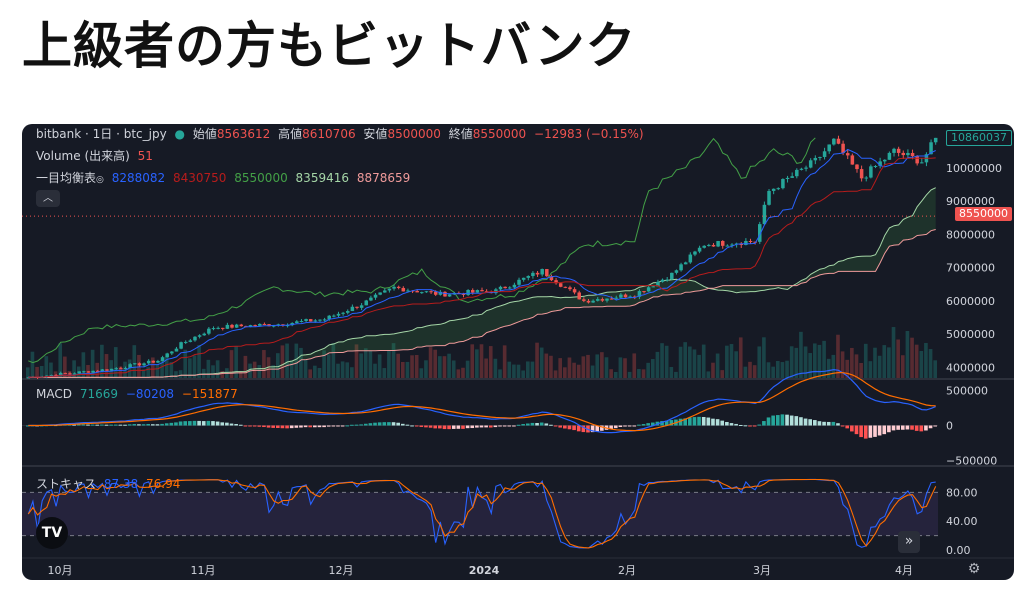 The height and width of the screenshot is (589, 1022). Describe the element at coordinates (627, 570) in the screenshot. I see `time-axis-label: 2月` at that location.